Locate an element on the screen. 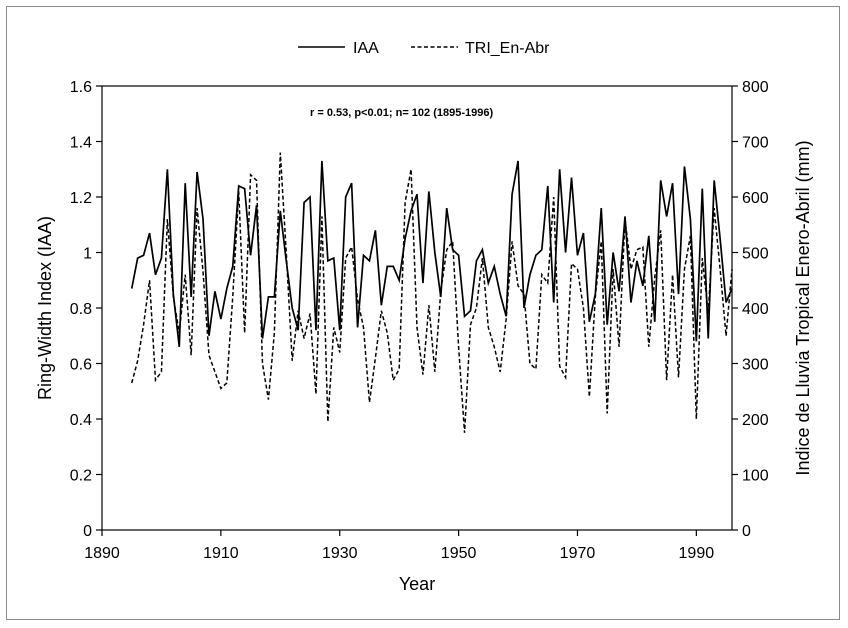 The height and width of the screenshot is (628, 848). y2-tick-label: 400 is located at coordinates (755, 309).